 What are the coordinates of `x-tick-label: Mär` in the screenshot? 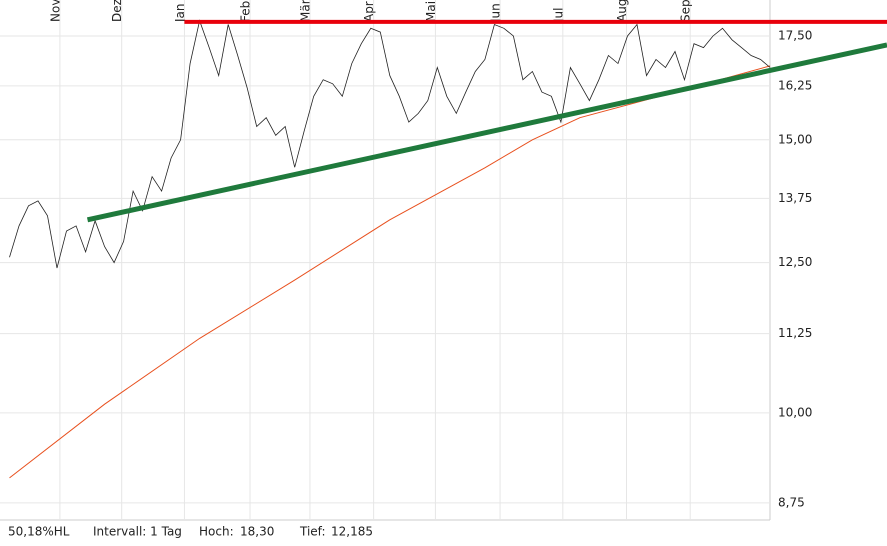 It's located at (305, 11).